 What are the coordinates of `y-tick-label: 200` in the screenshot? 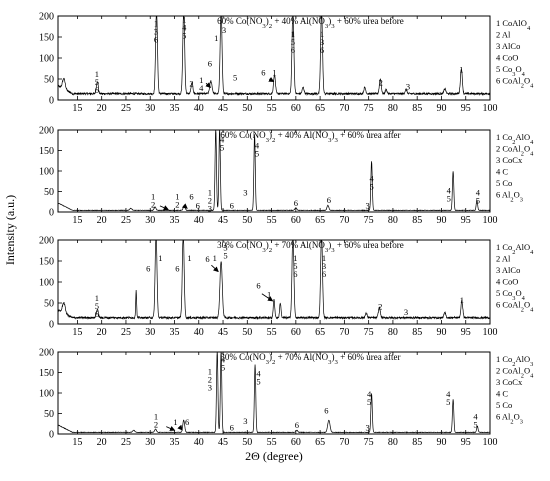 It's located at (46, 353).